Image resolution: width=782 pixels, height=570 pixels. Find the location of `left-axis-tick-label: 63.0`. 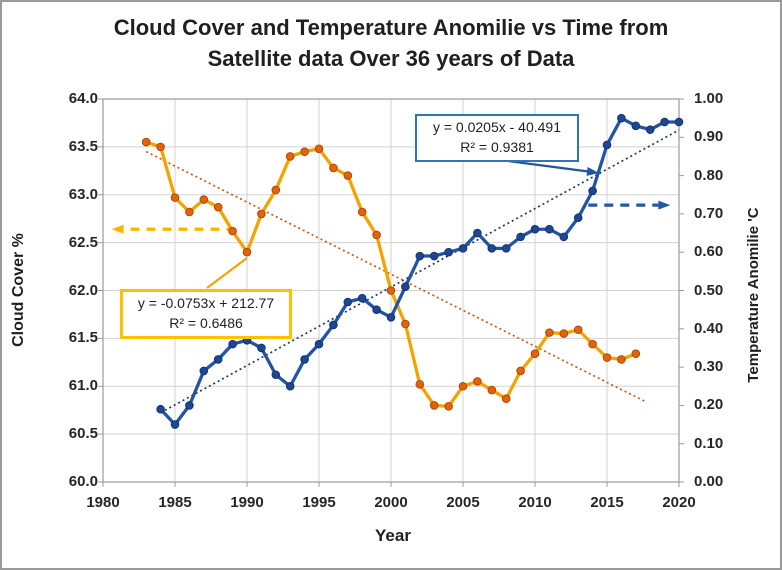

left-axis-tick-label: 63.0 is located at coordinates (83, 194).